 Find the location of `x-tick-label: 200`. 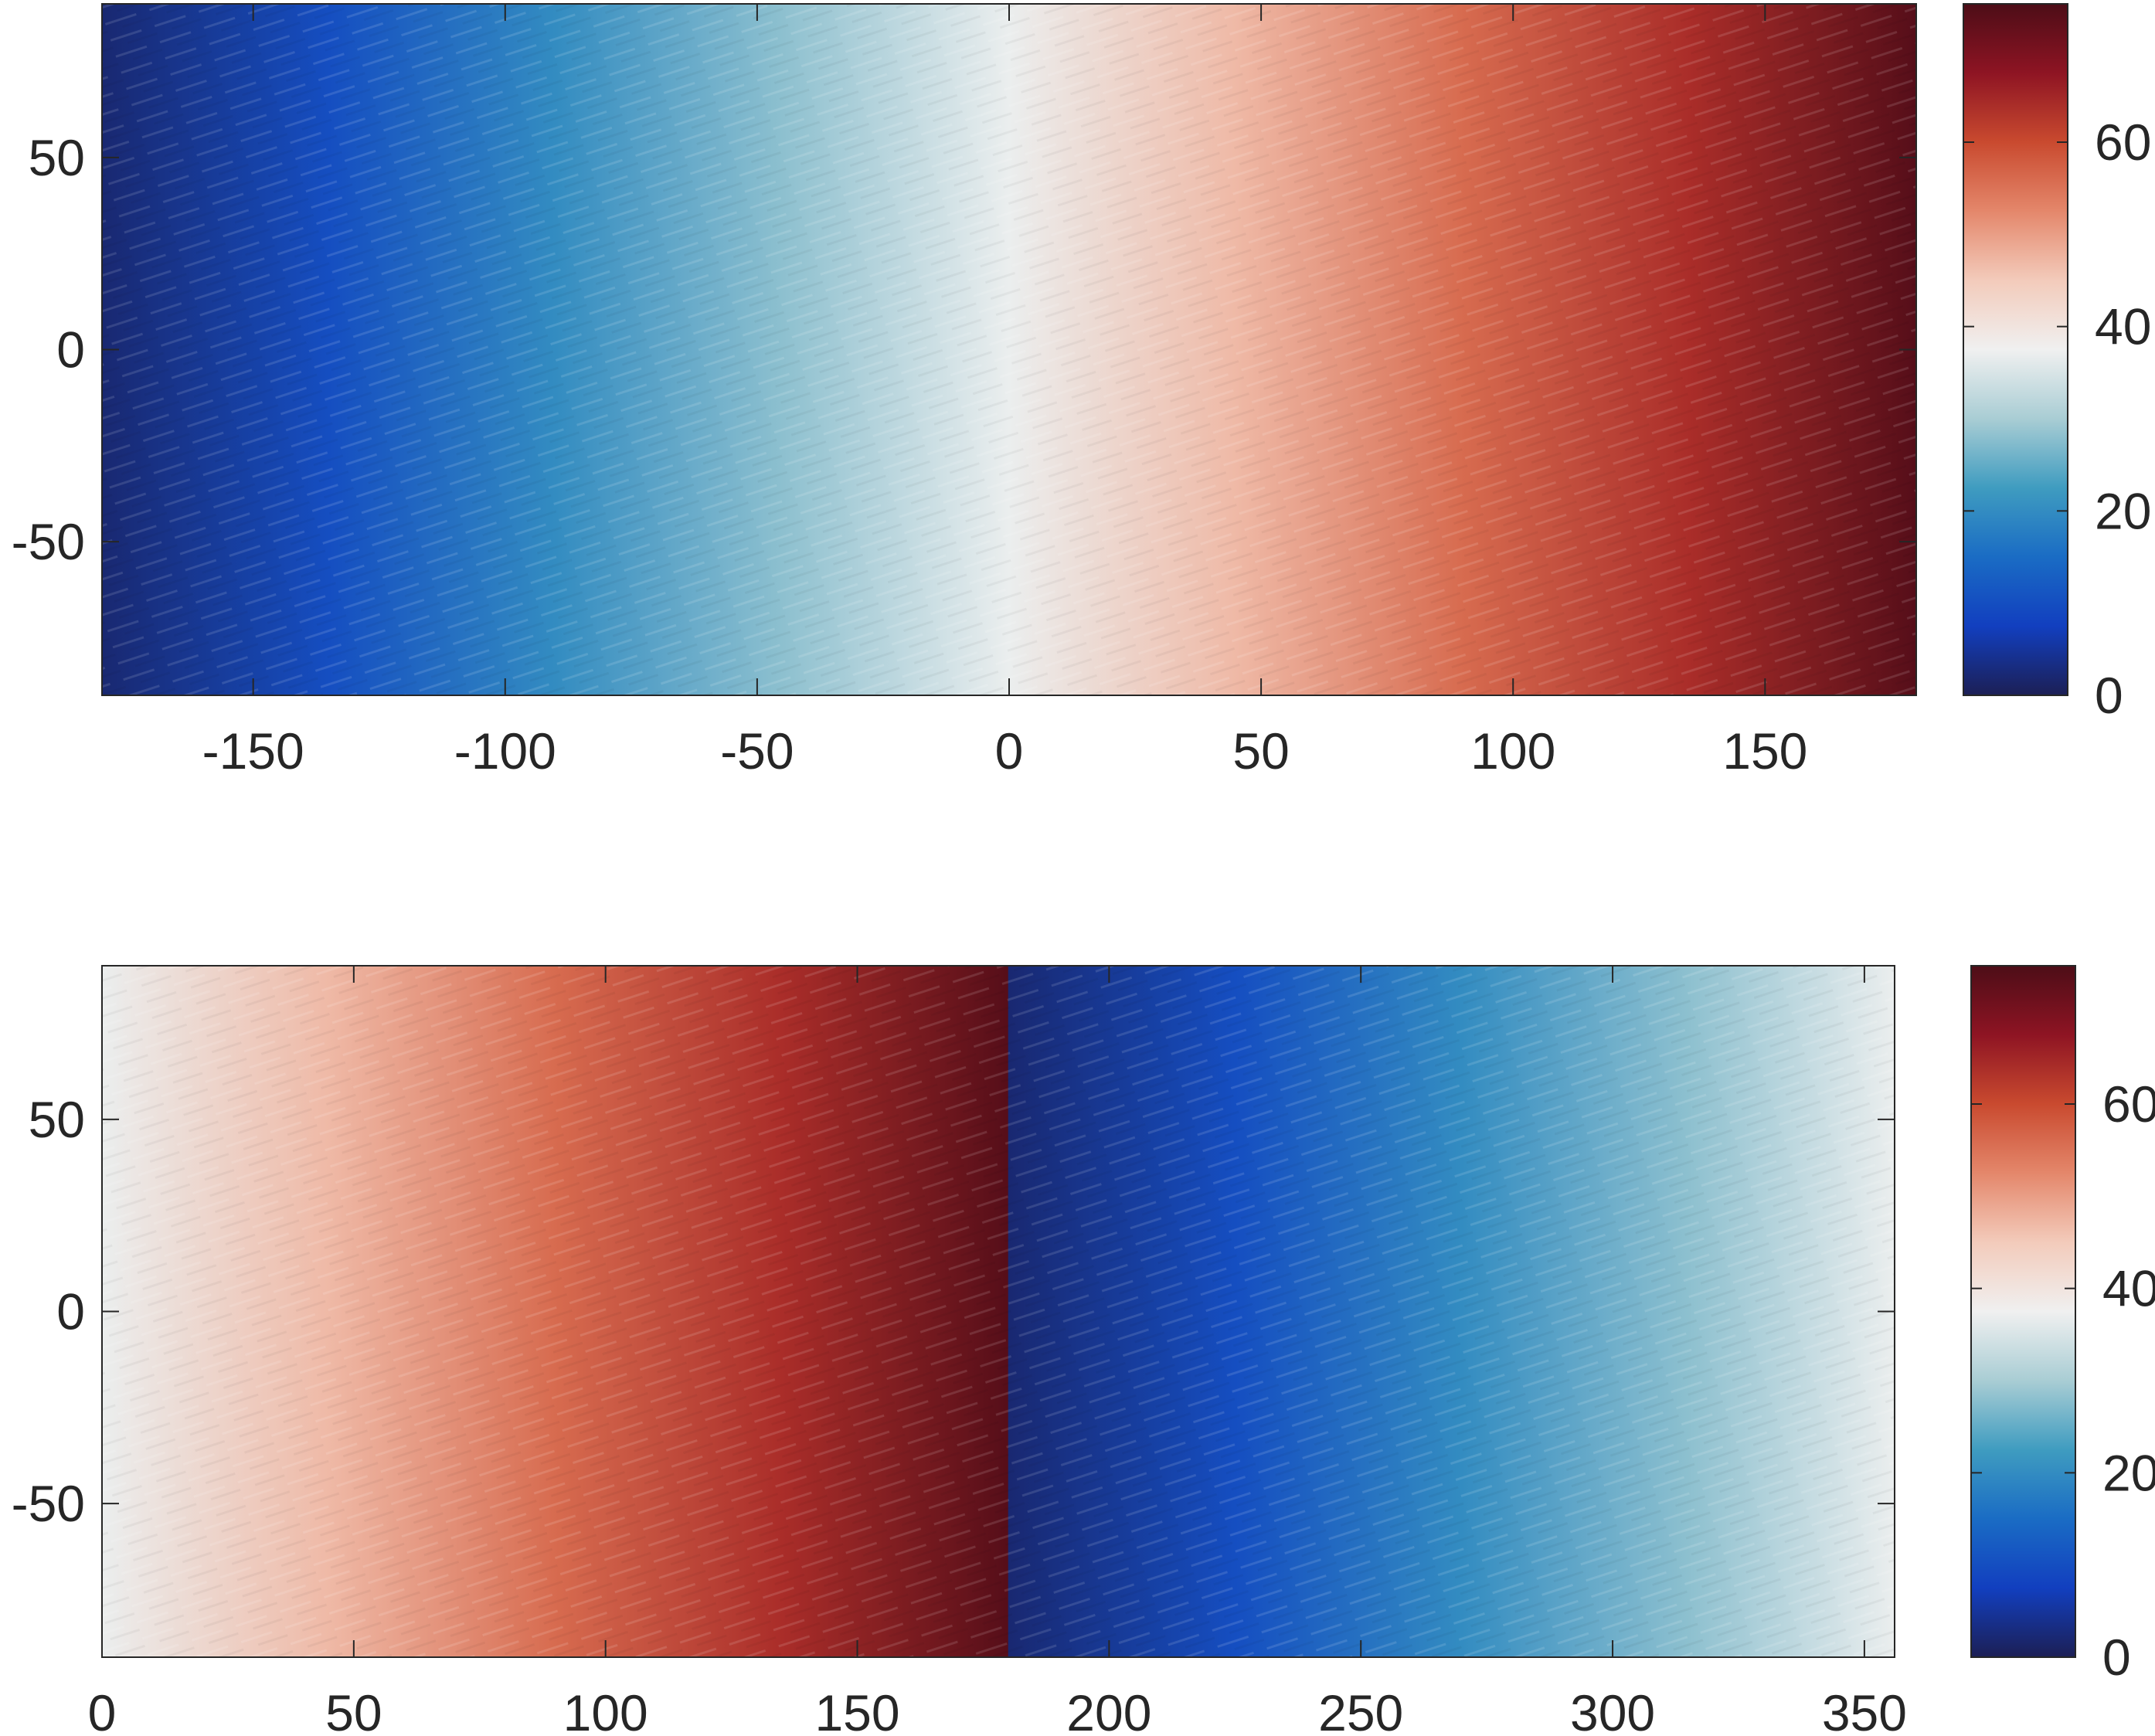

x-tick-label: 200 is located at coordinates (1108, 1710).